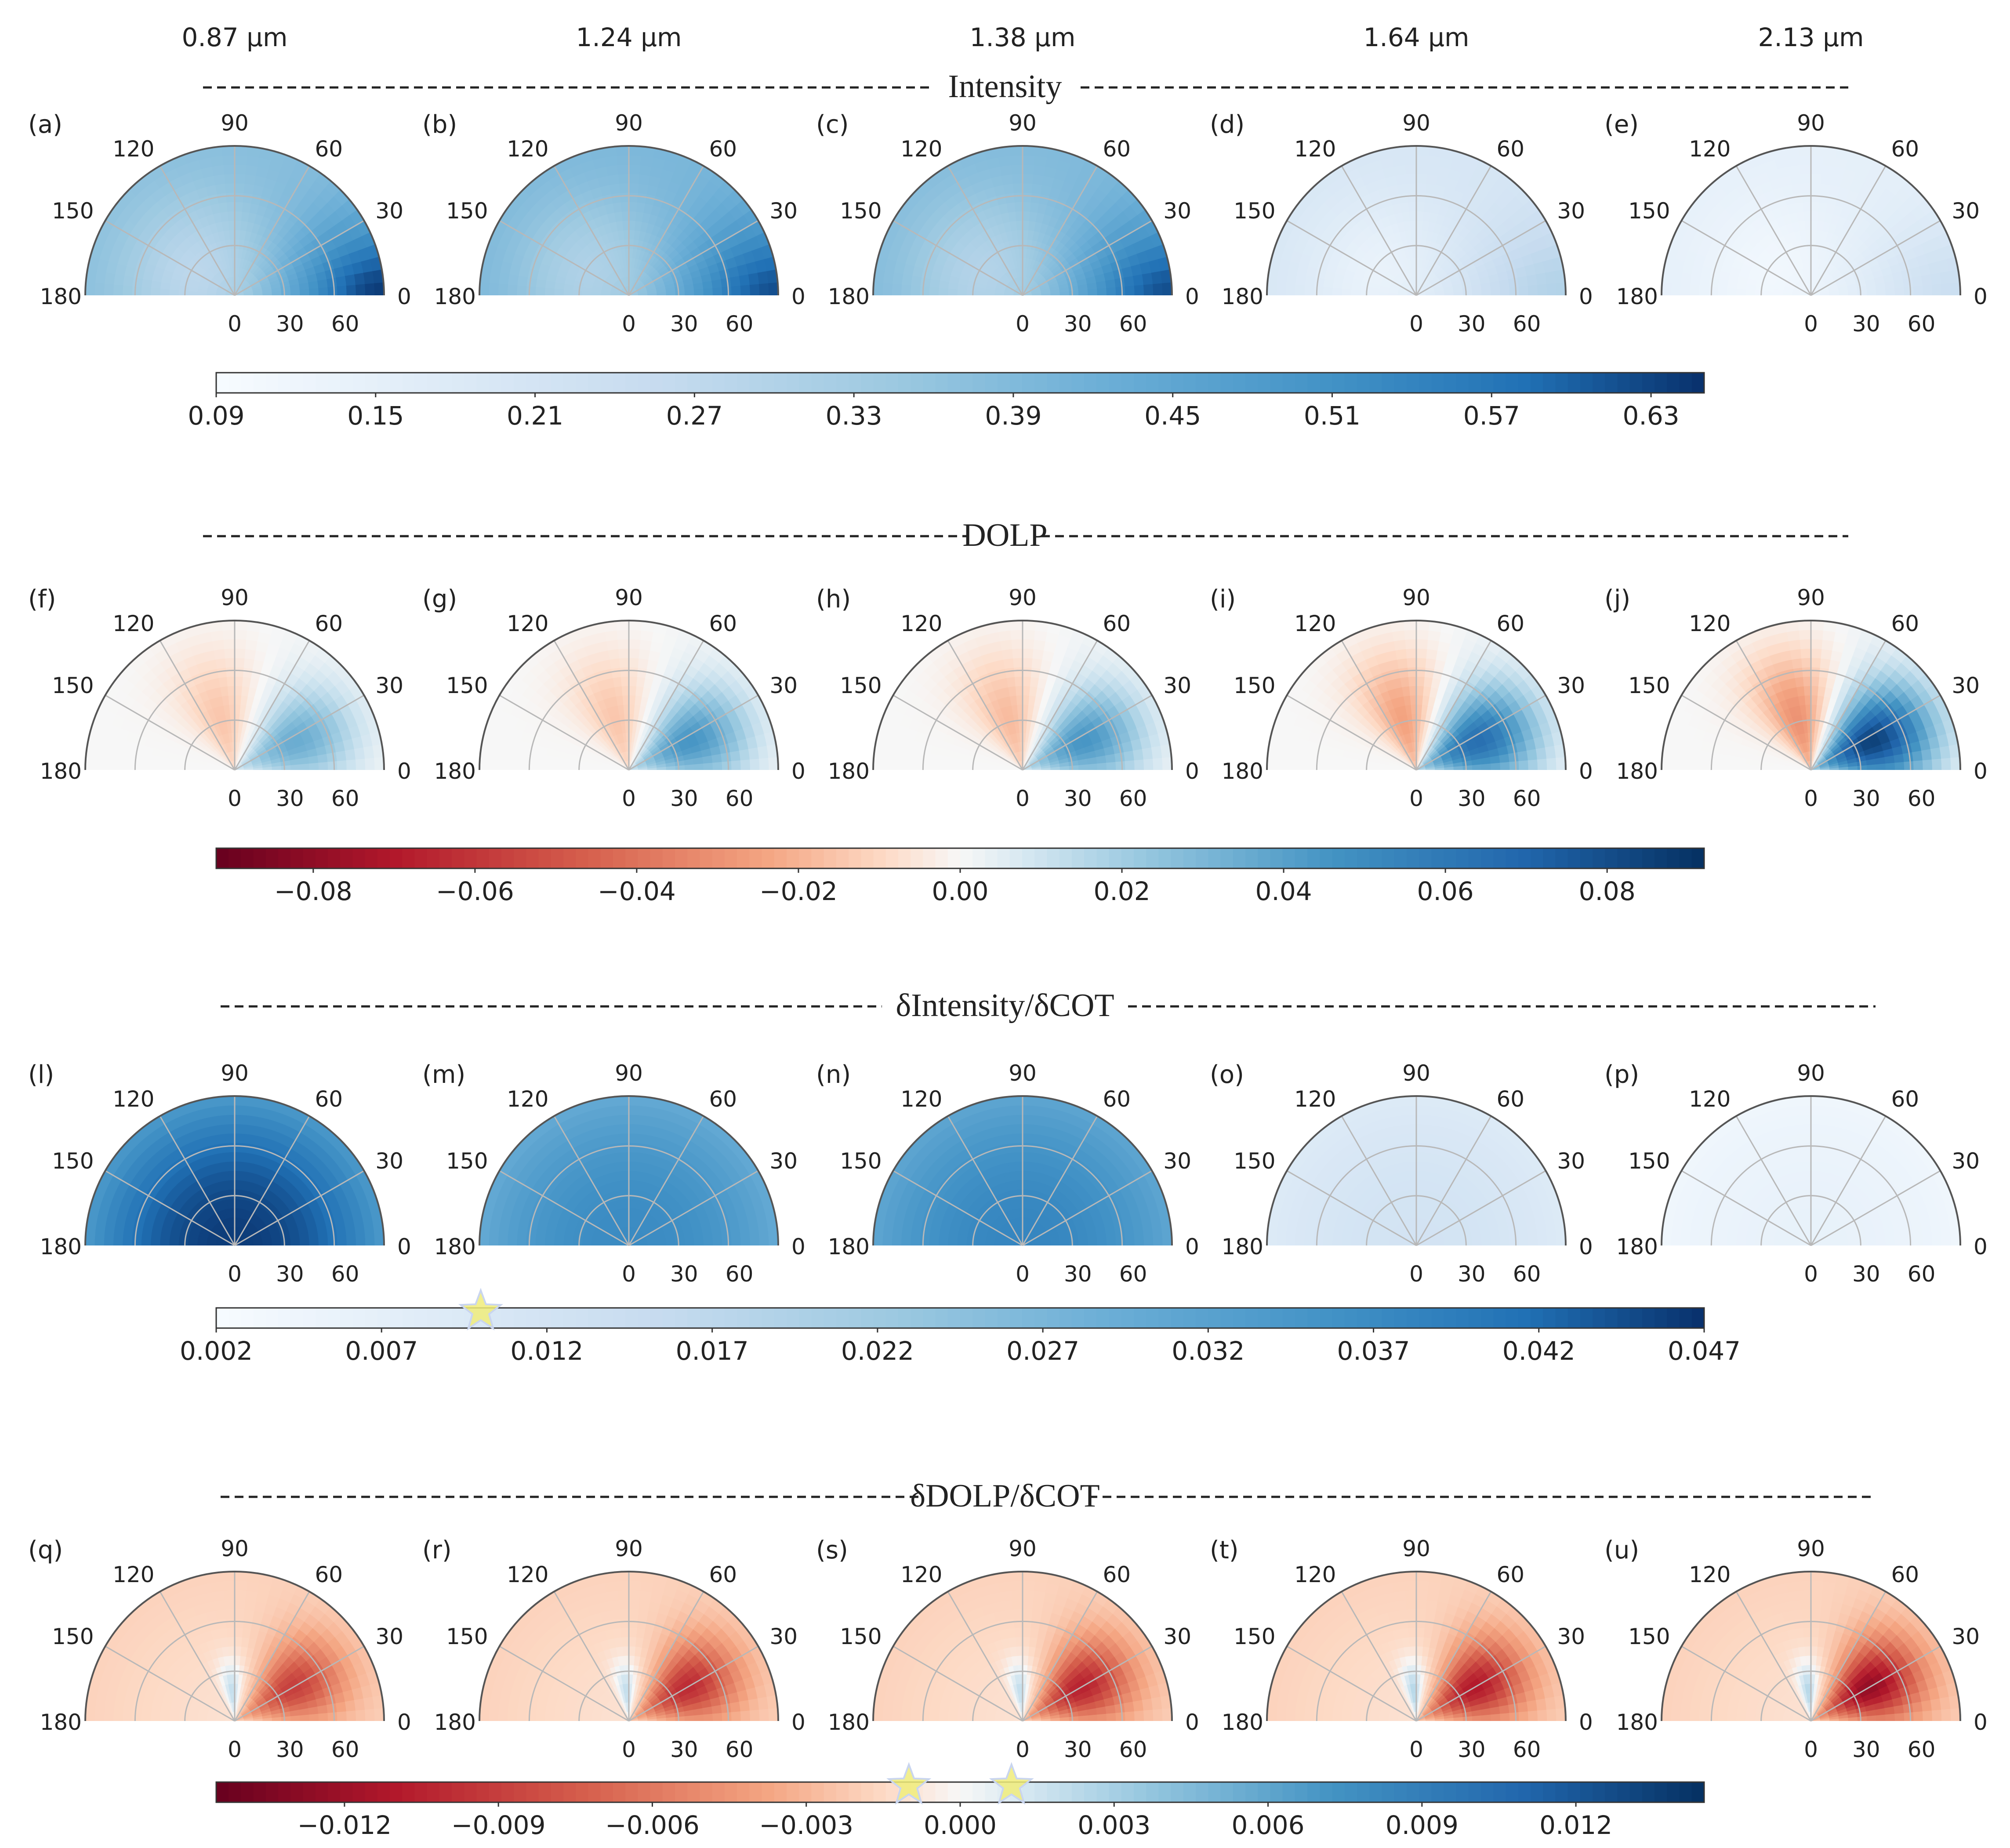  I want to click on wavelength-headers: 0.87 μm 1.24 μm 1.38 μm 1.64 μm 2.13 μm, so click(1023, 37).